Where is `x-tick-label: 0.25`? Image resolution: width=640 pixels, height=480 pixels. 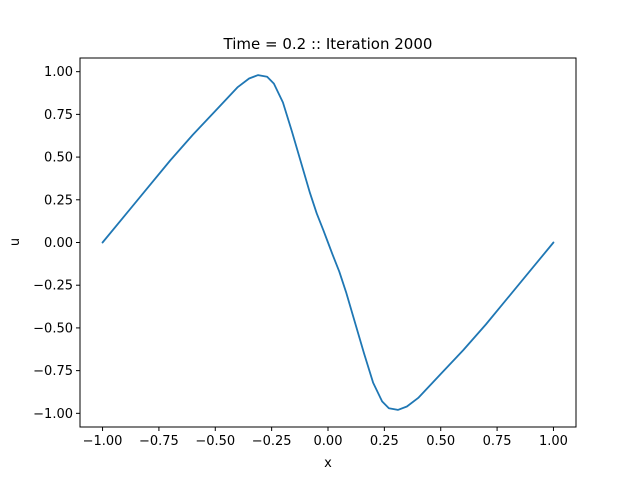
x-tick-label: 0.25 is located at coordinates (384, 441).